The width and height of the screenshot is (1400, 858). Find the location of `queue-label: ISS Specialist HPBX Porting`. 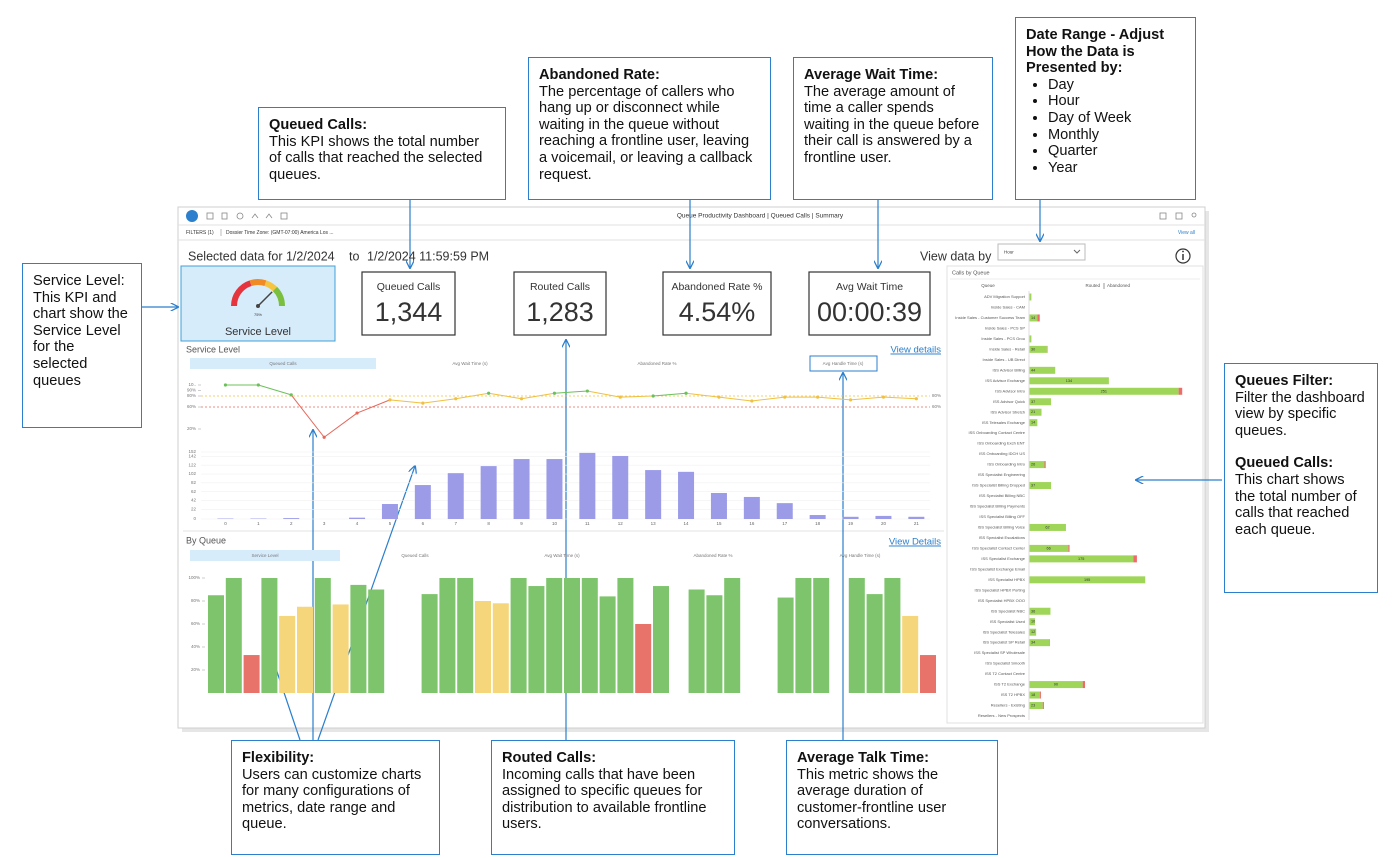

queue-label: ISS Specialist HPBX Porting is located at coordinates (1000, 589).